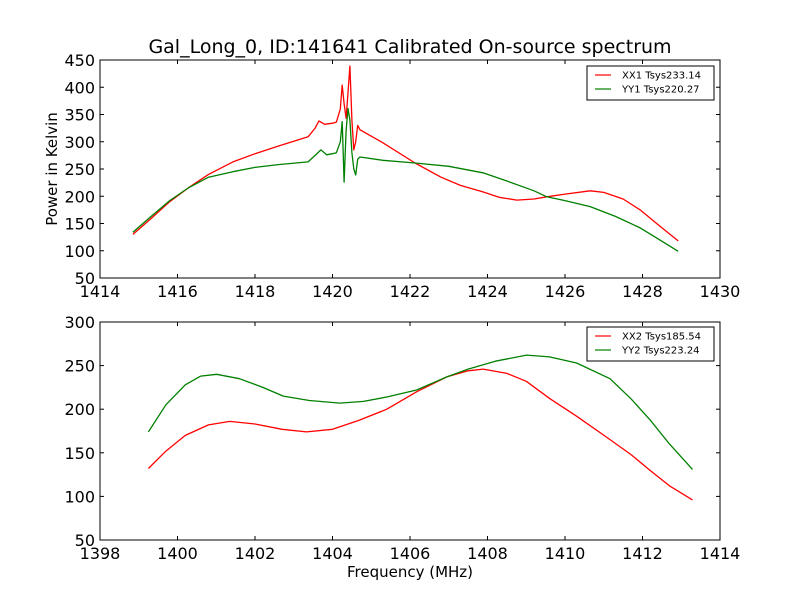 Image resolution: width=800 pixels, height=600 pixels. Describe the element at coordinates (79, 196) in the screenshot. I see `top-y-tick-label: 200` at that location.